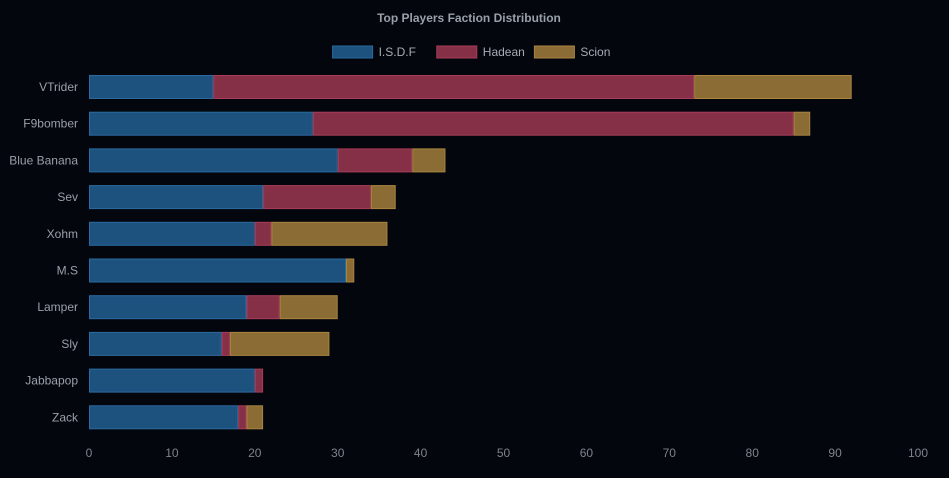 Image resolution: width=949 pixels, height=478 pixels. Describe the element at coordinates (263, 233) in the screenshot. I see `bar-xohm-hadean` at that location.